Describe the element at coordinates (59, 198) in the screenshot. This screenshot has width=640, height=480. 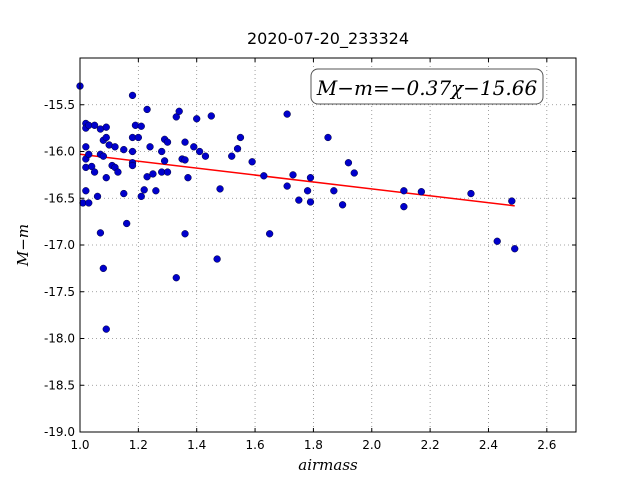
I see `y-tick-label: -16.5` at that location.